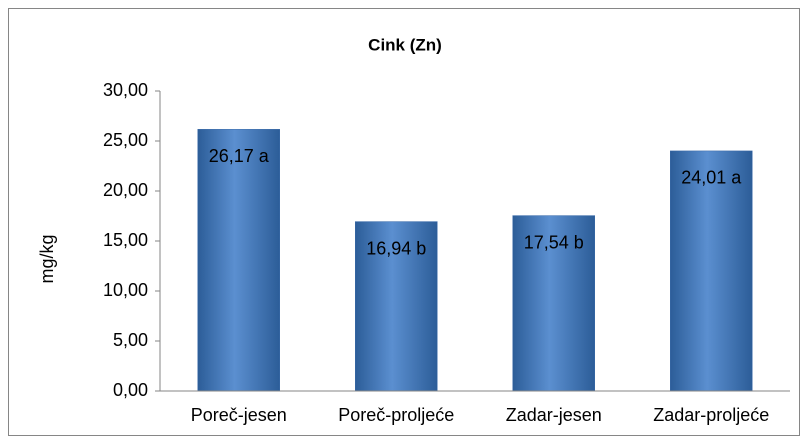 The width and height of the screenshot is (808, 444). What do you see at coordinates (125, 190) in the screenshot?
I see `y-tick-label: 20,00` at bounding box center [125, 190].